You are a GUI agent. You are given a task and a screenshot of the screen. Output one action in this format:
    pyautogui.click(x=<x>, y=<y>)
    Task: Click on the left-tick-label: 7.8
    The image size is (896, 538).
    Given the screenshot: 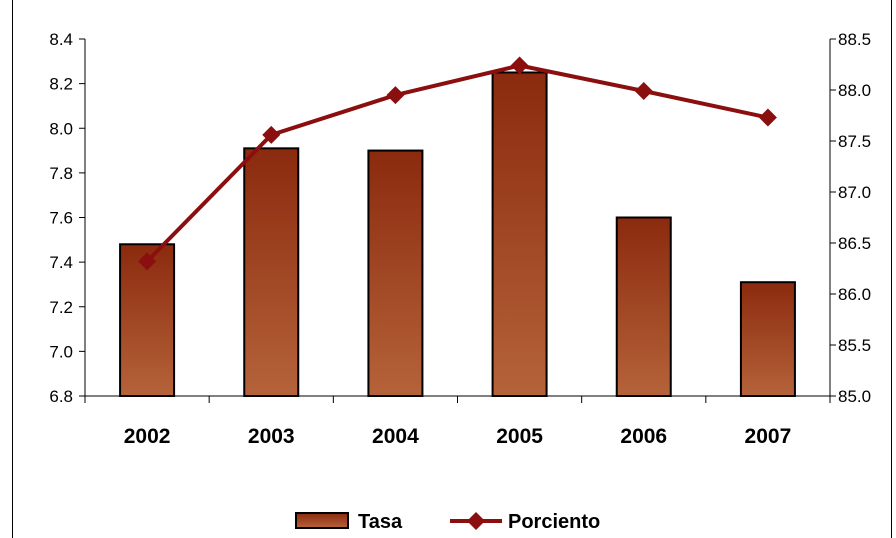 What is the action you would take?
    pyautogui.click(x=61, y=173)
    